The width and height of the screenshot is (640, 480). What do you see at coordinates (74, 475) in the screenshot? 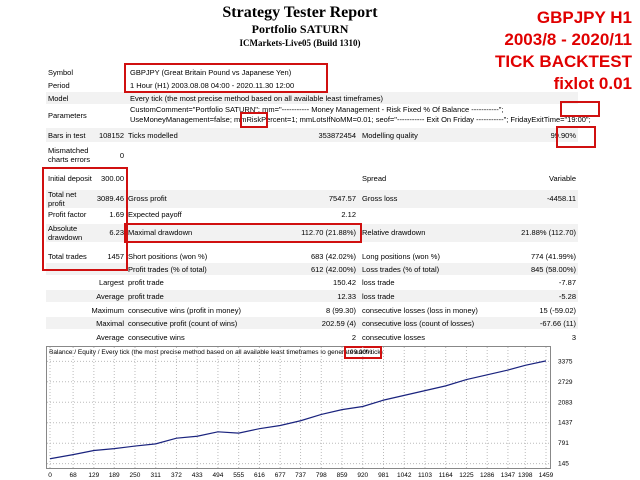
I see `x-tick-label: 68` at bounding box center [74, 475].